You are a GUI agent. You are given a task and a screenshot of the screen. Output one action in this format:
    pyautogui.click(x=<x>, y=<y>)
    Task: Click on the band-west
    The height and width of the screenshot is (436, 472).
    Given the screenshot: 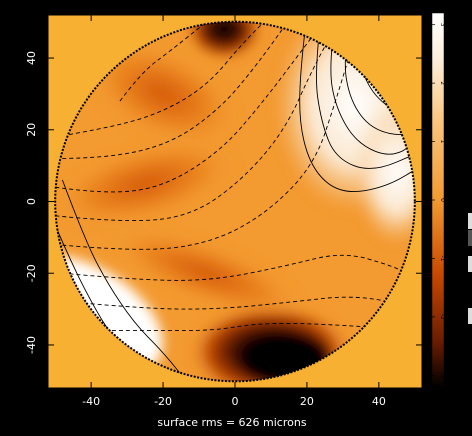 What is the action you would take?
    pyautogui.click(x=145, y=183)
    